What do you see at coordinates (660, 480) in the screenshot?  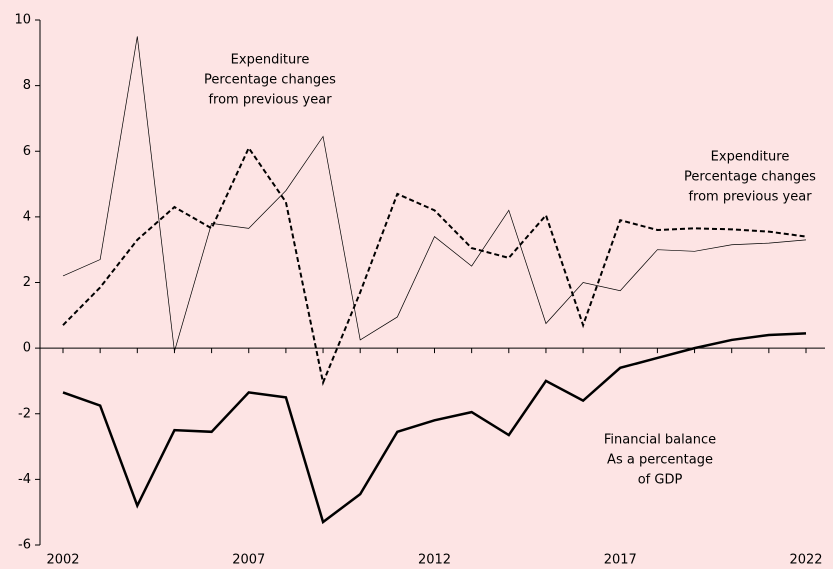 I see `annotation: of GDP` at bounding box center [660, 480].